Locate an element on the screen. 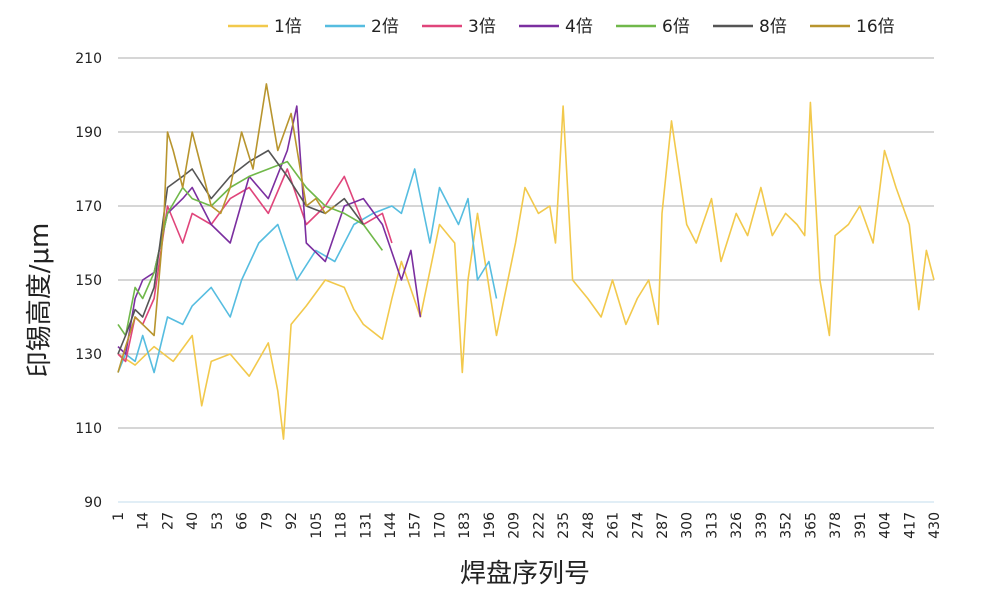 The height and width of the screenshot is (598, 993). legend-label: 1倍 is located at coordinates (288, 27).